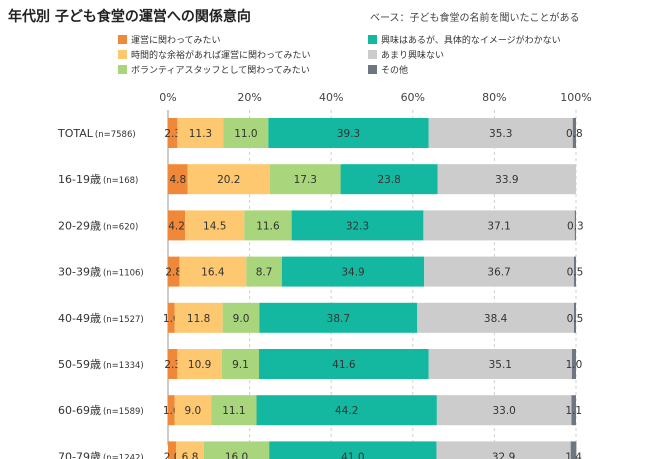 This screenshot has width=650, height=459. Describe the element at coordinates (249, 97) in the screenshot. I see `x-tick-label: 20%` at that location.